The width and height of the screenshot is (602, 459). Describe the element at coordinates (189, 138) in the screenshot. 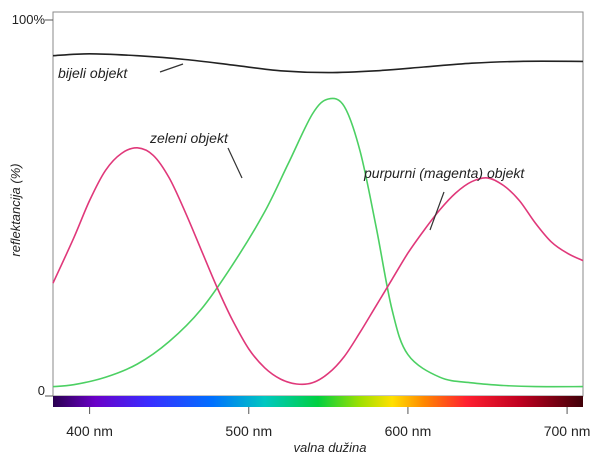

I see `annotation-zeleni: zeleni objekt` at that location.